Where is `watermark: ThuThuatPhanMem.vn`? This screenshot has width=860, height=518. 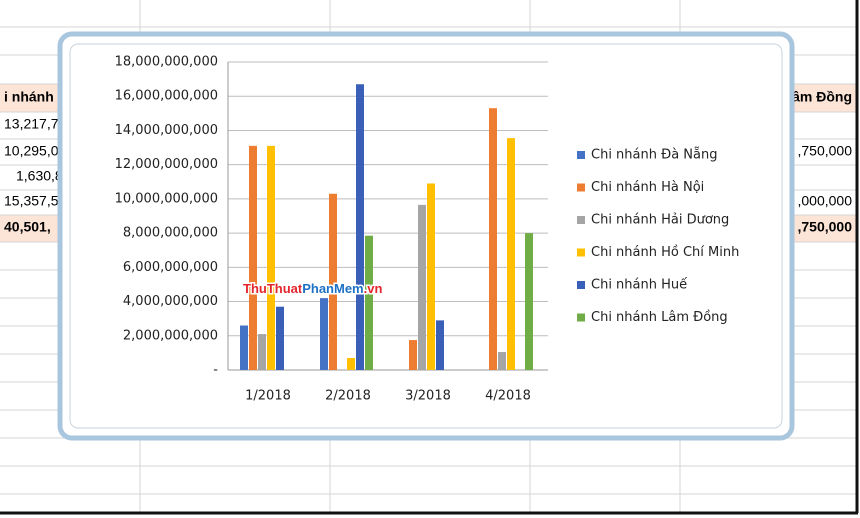
watermark: ThuThuatPhanMem.vn is located at coordinates (312, 288).